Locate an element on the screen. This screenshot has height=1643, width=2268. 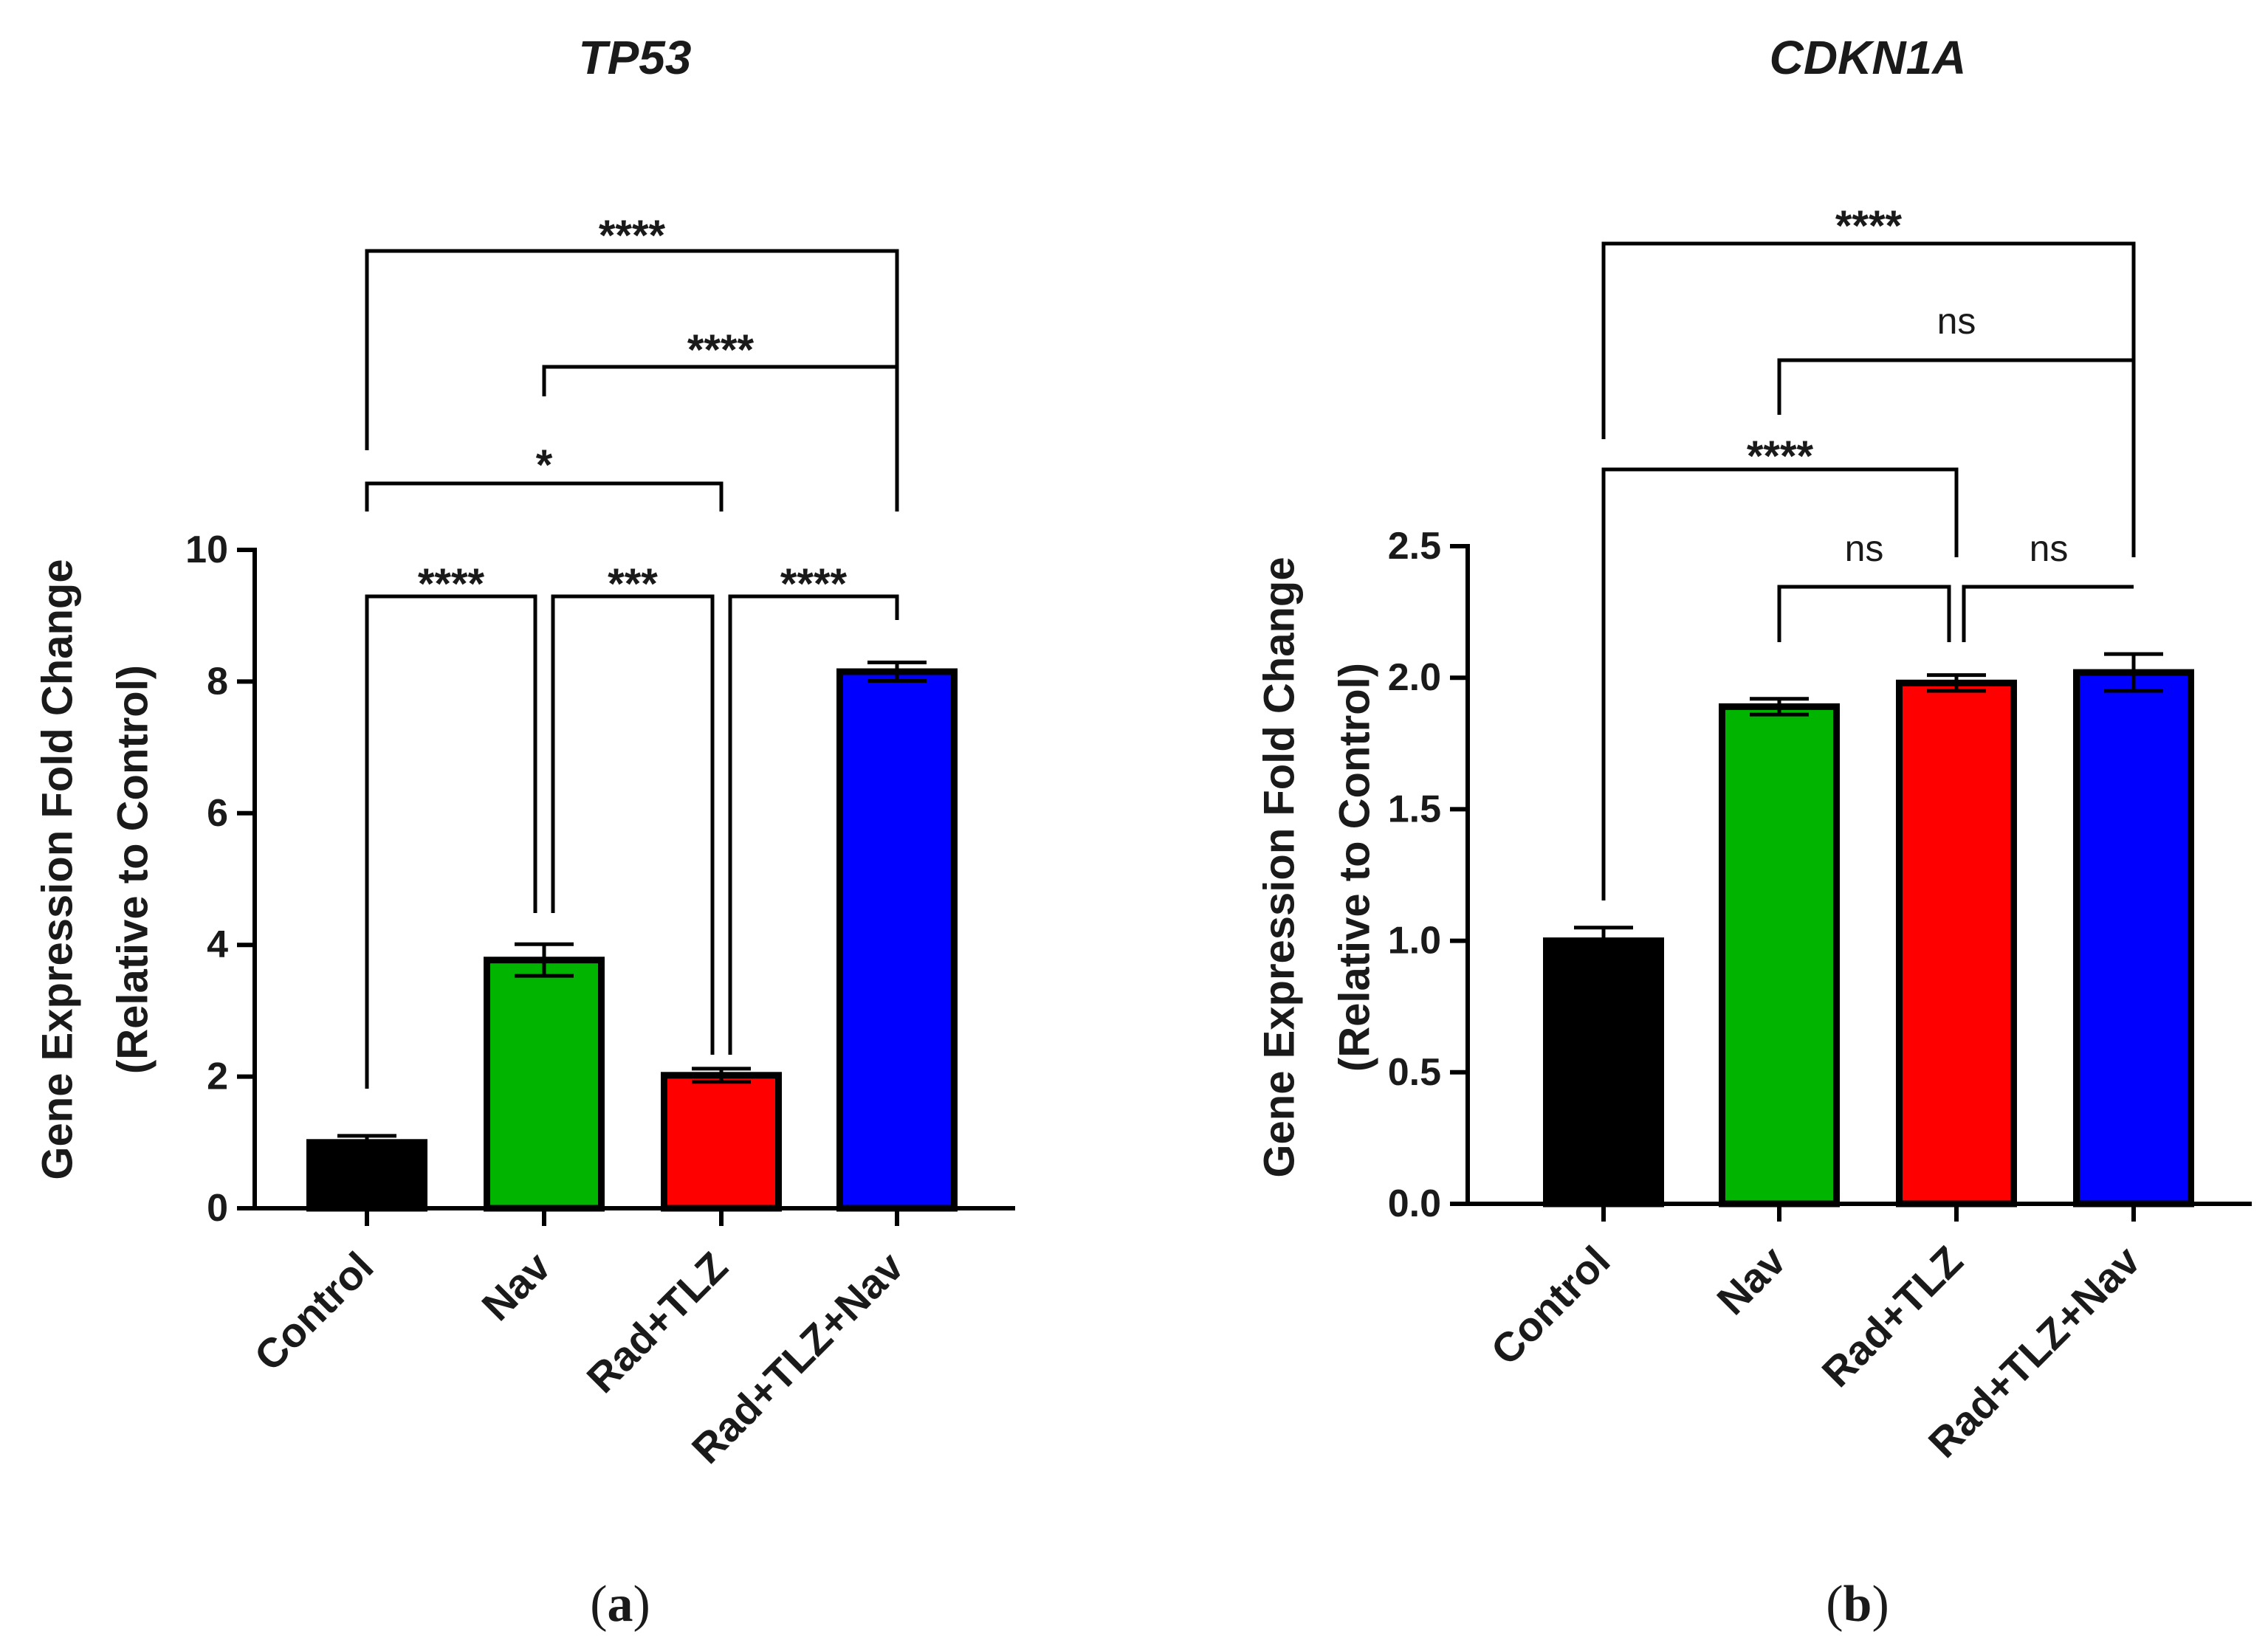
y-tick-label: 1.5 is located at coordinates (1414, 809).